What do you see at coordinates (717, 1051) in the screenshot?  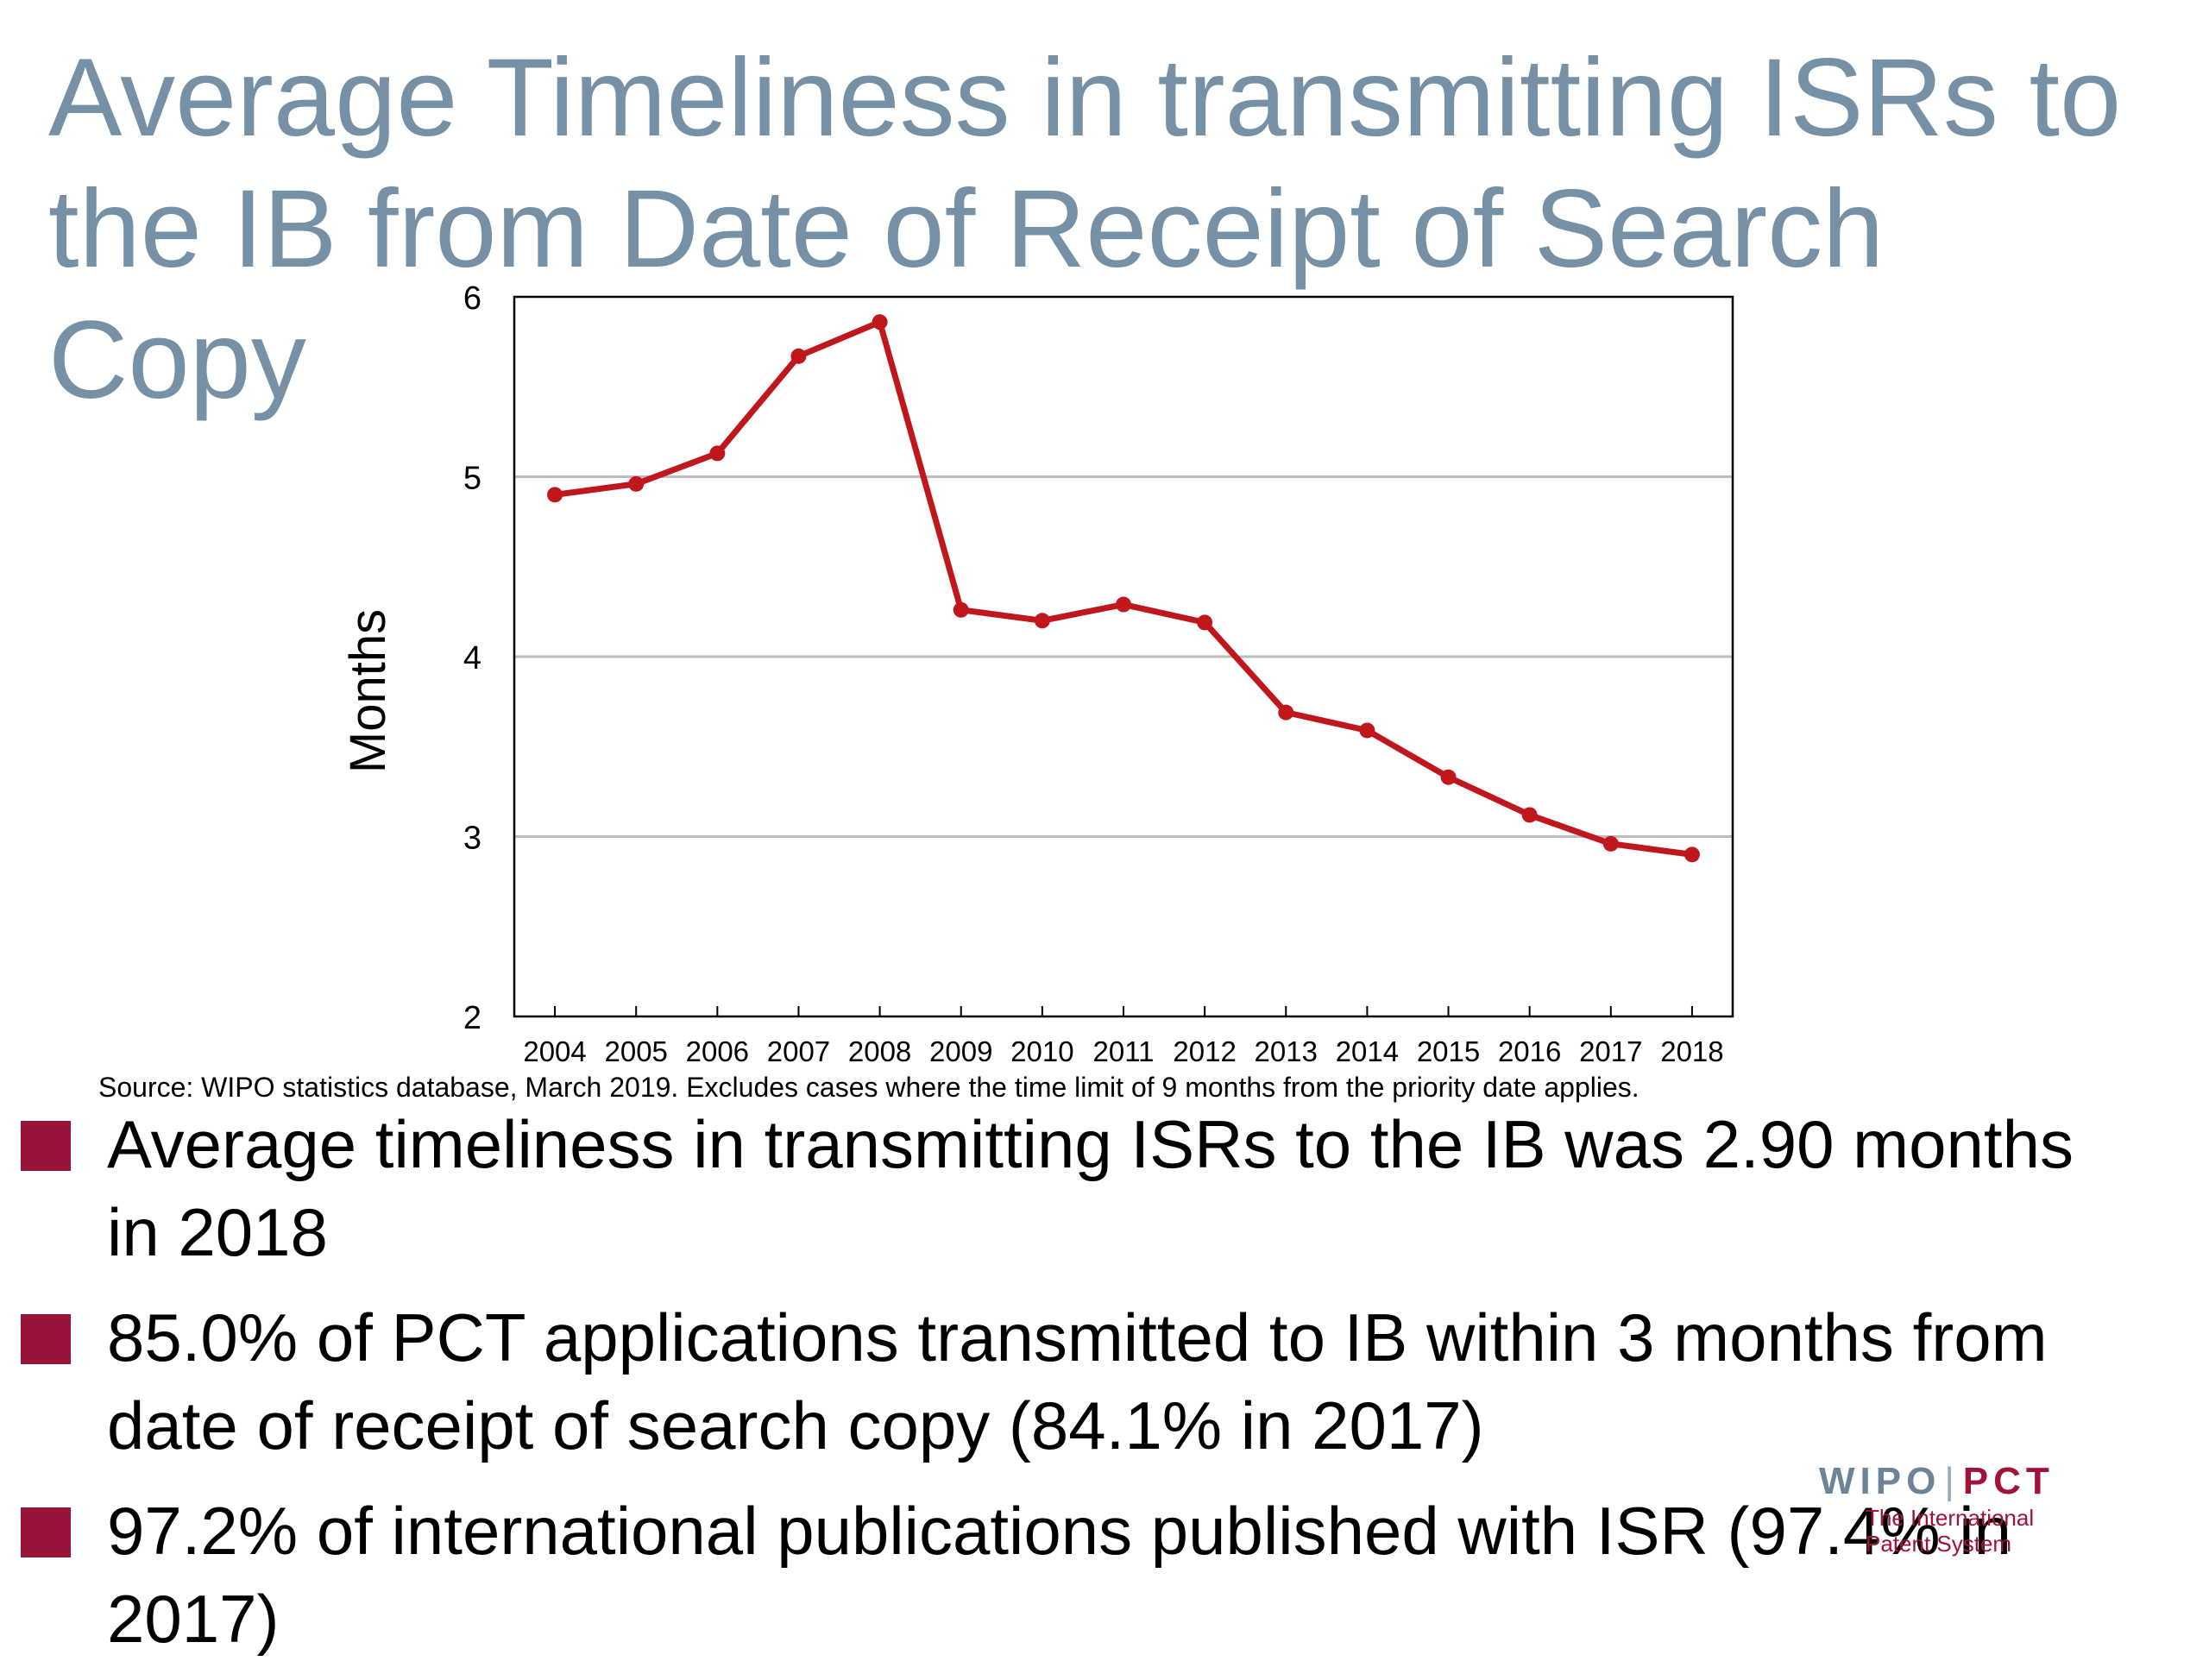 I see `x-tick-label: 2006` at bounding box center [717, 1051].